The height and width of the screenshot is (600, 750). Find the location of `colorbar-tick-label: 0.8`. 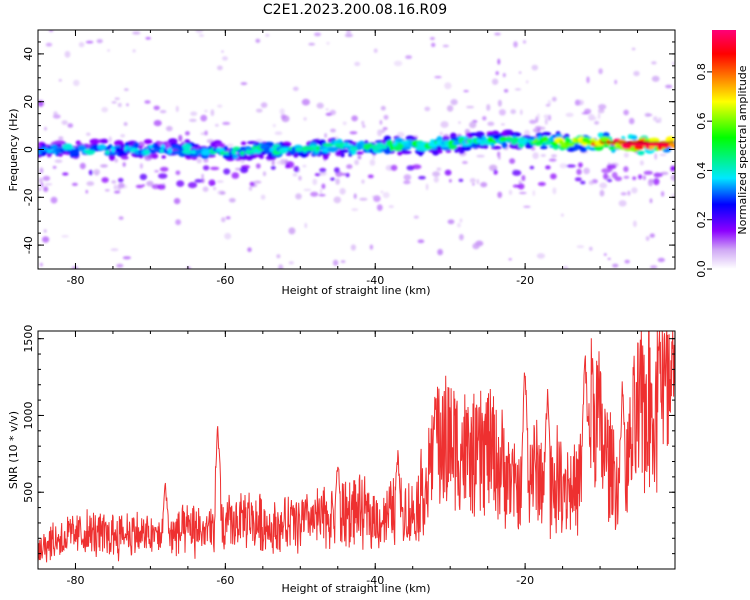

colorbar-tick-label: 0.8 is located at coordinates (701, 72).